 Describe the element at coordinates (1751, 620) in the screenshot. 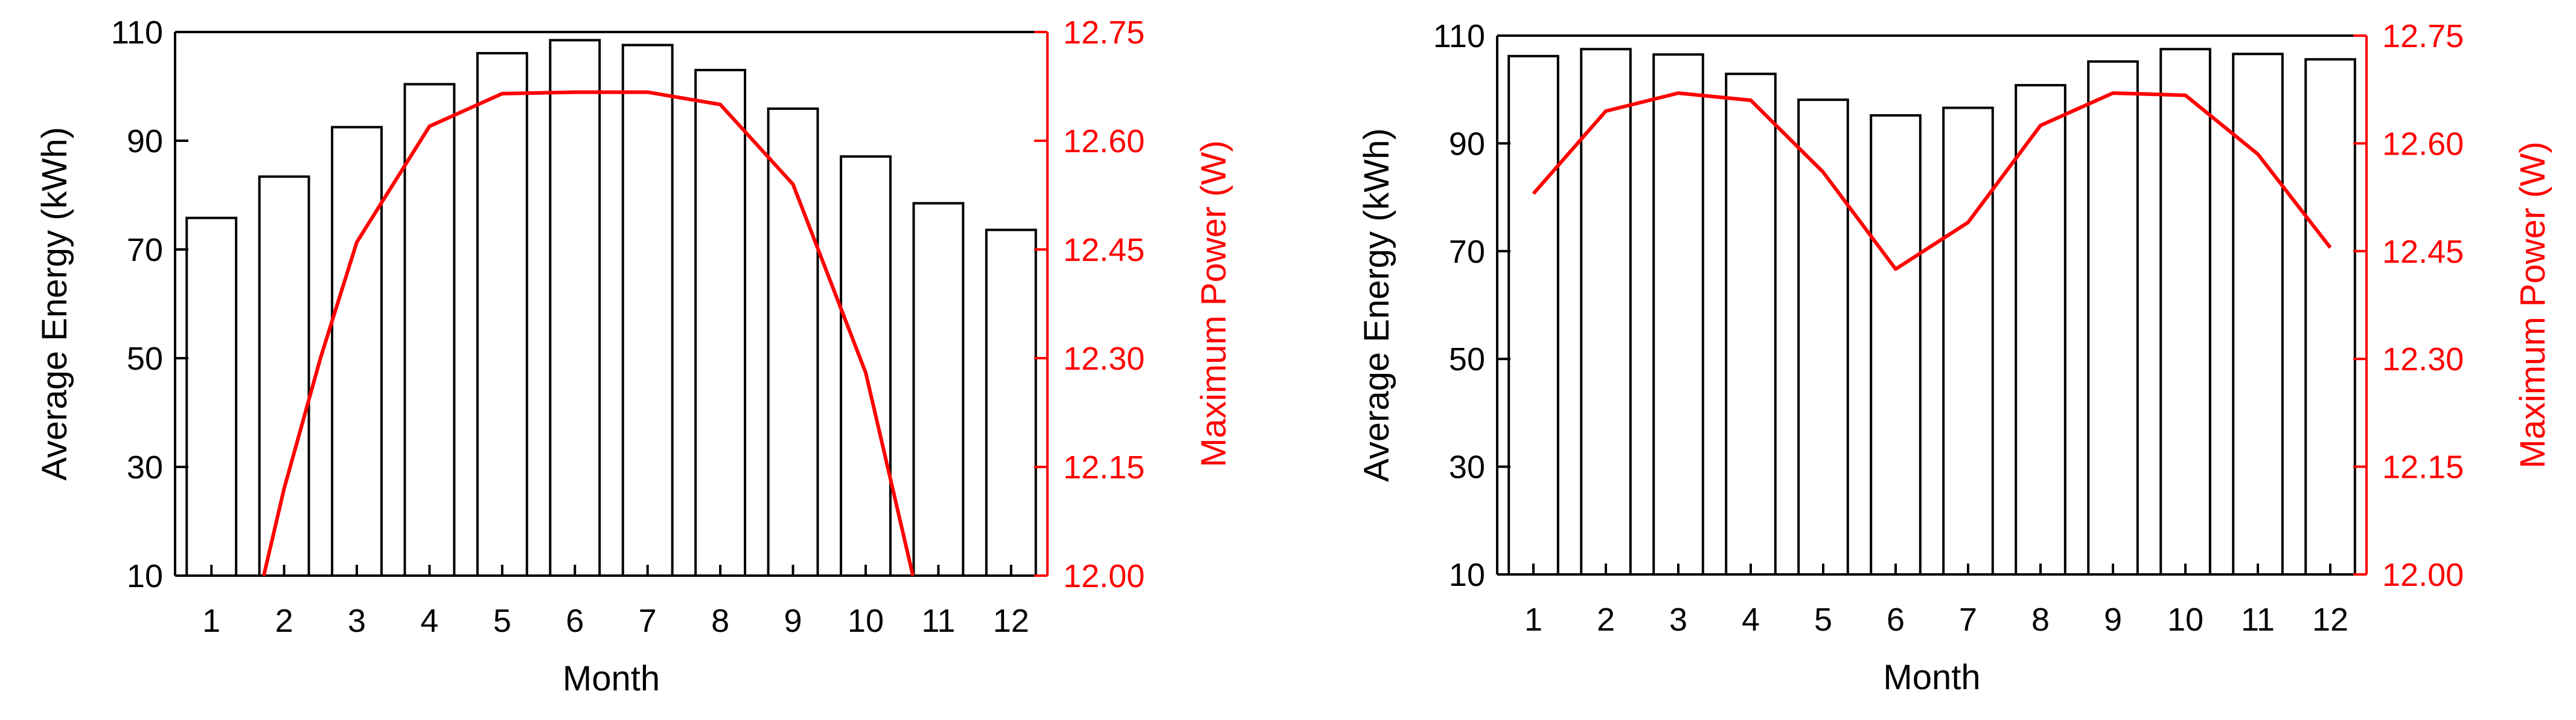

I see `chart-2-x-tick-label-4: 4` at that location.